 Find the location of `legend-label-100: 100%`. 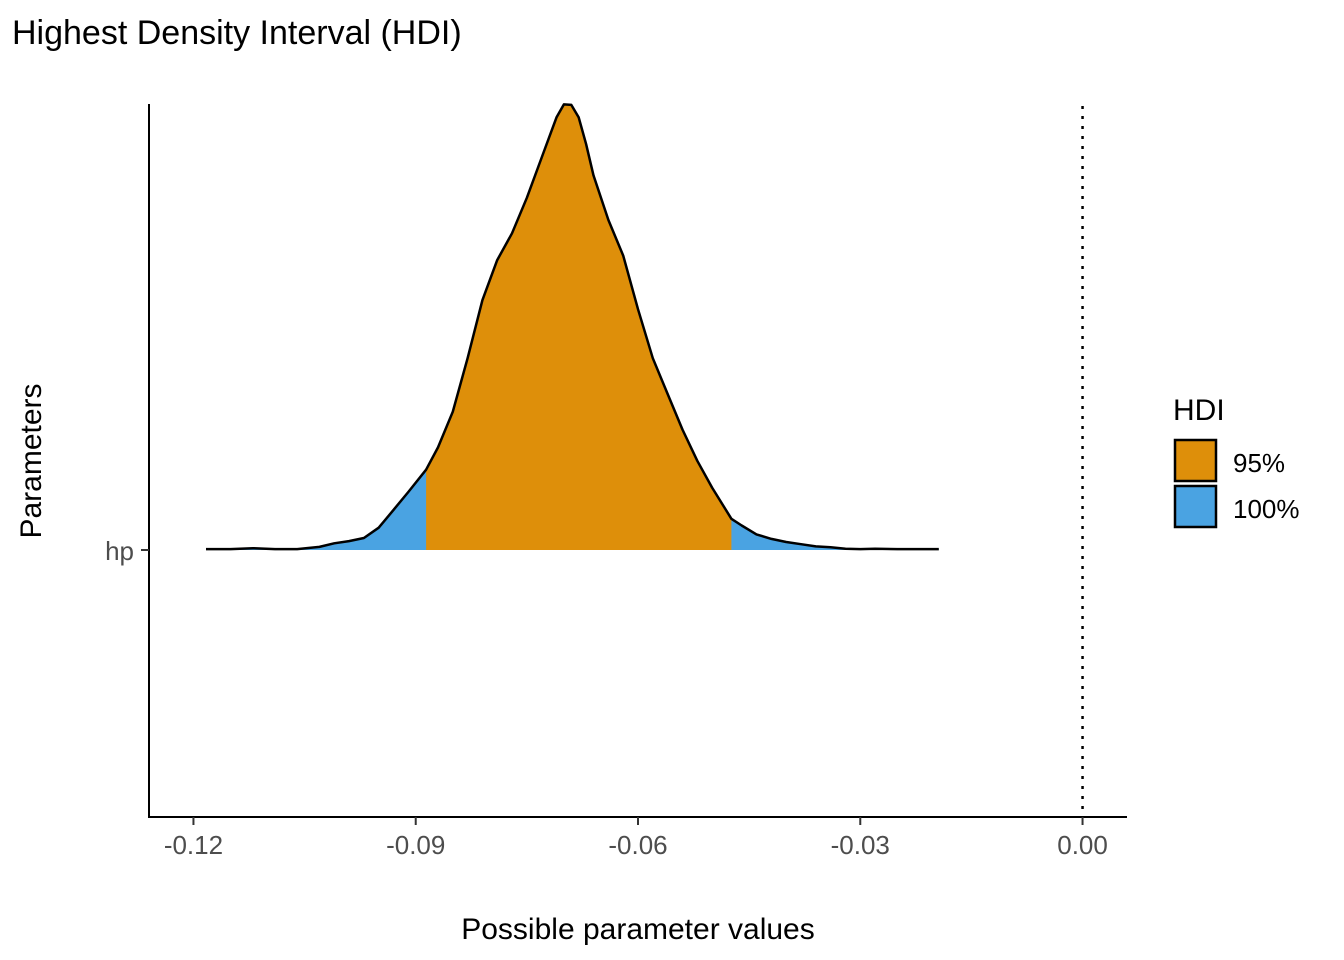

legend-label-100: 100% is located at coordinates (1266, 509).